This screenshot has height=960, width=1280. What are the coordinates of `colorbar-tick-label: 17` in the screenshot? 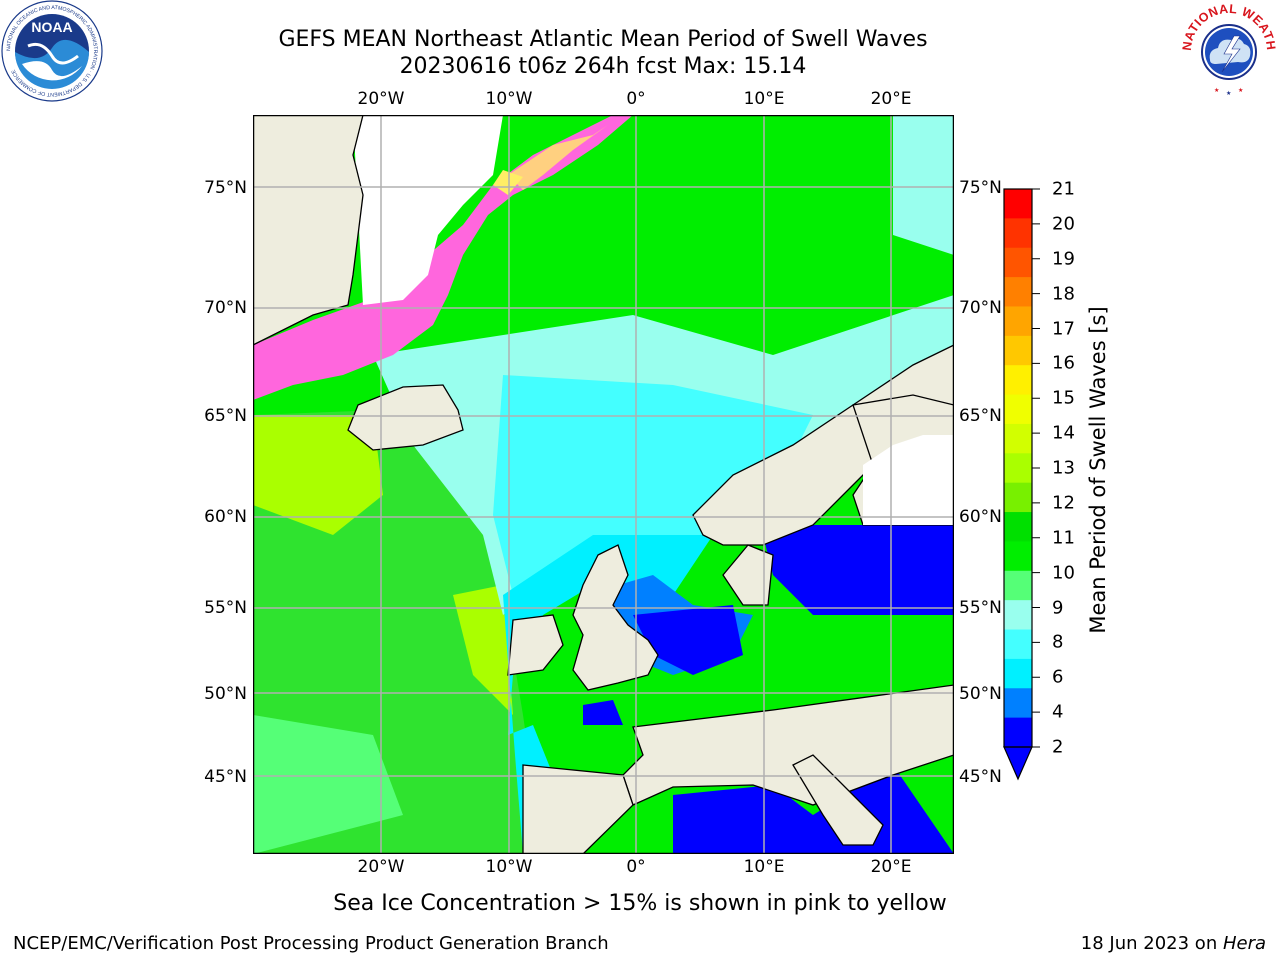 It's located at (1063, 328).